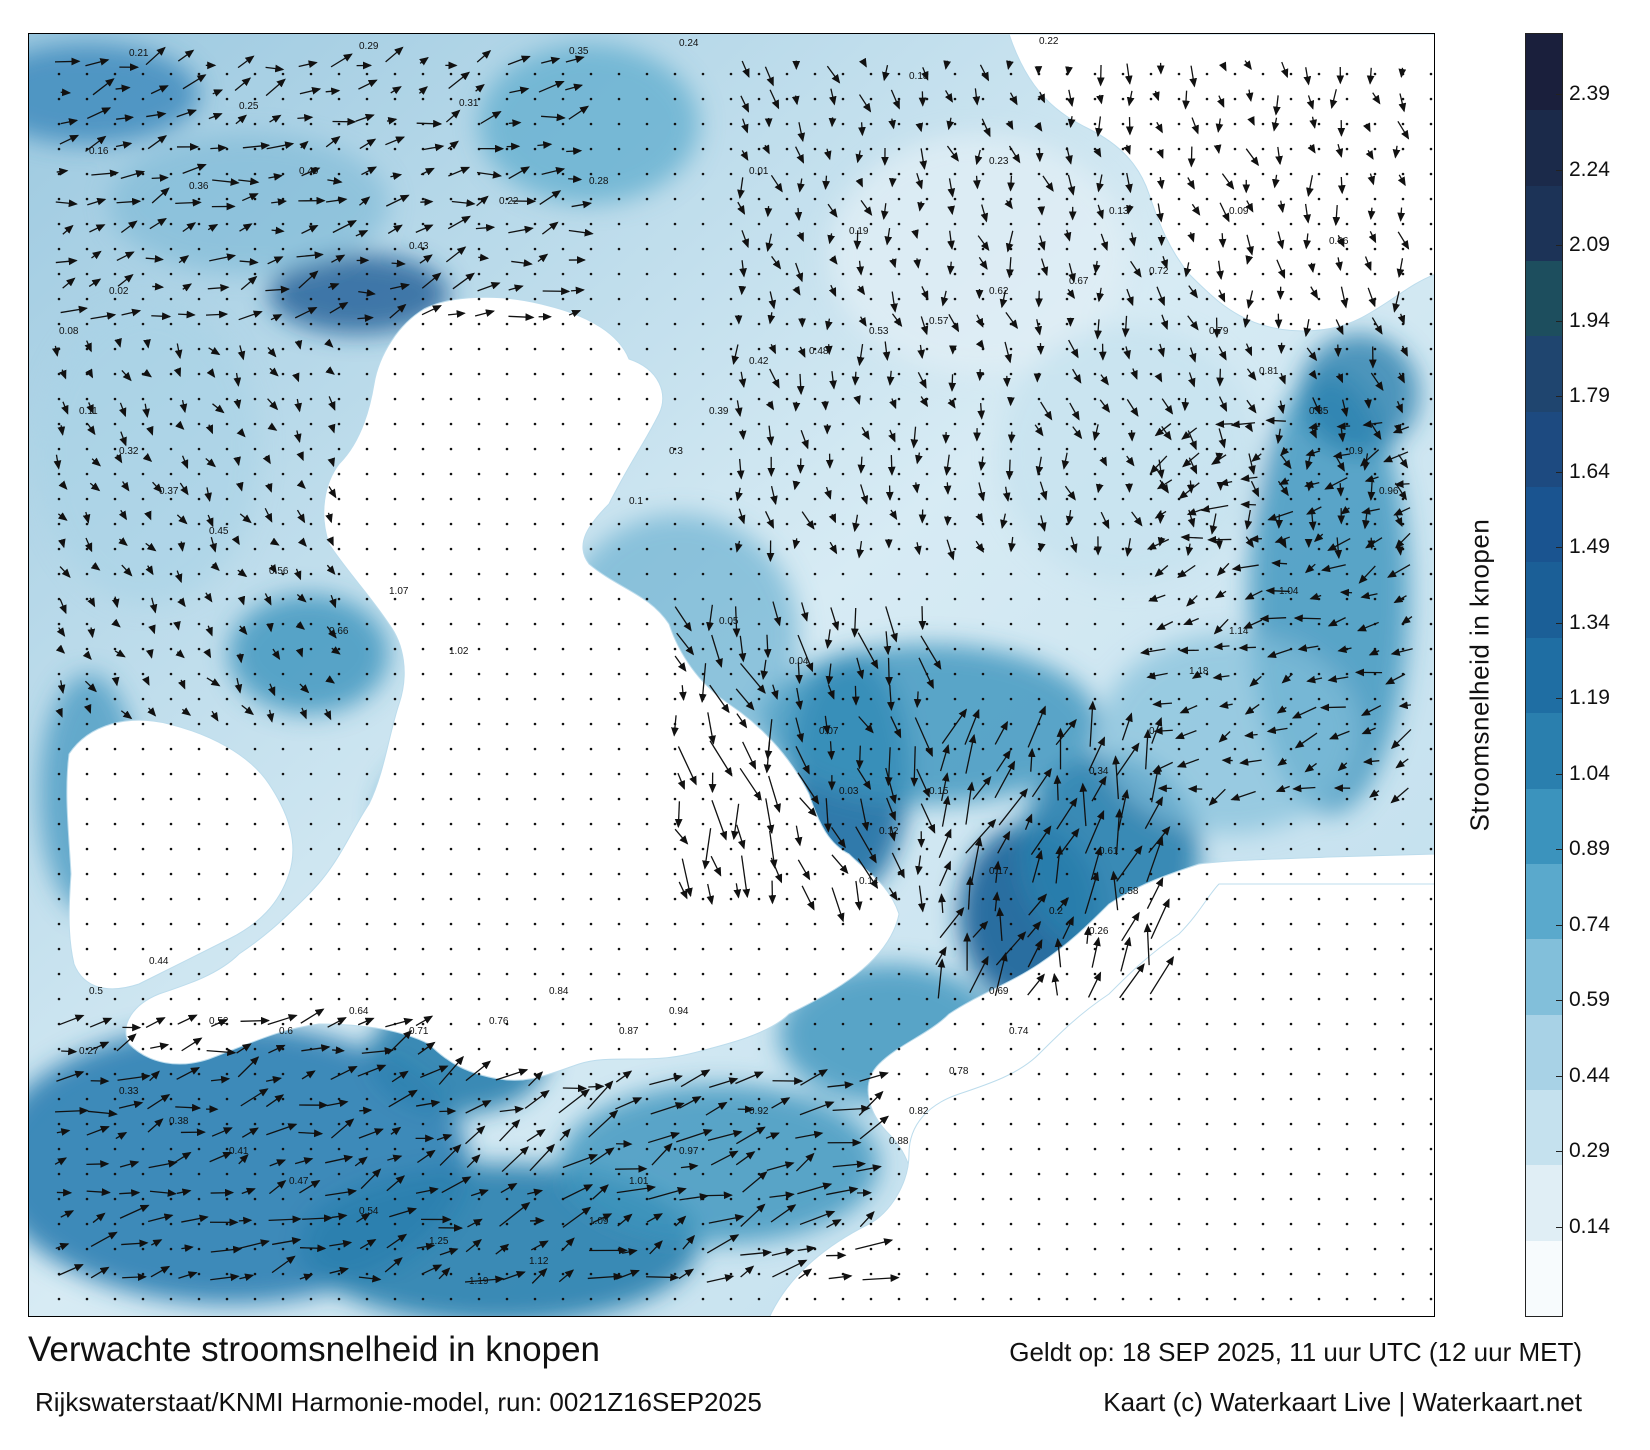 This screenshot has height=1450, width=1650. I want to click on speed-value-label: 0.42, so click(759, 361).